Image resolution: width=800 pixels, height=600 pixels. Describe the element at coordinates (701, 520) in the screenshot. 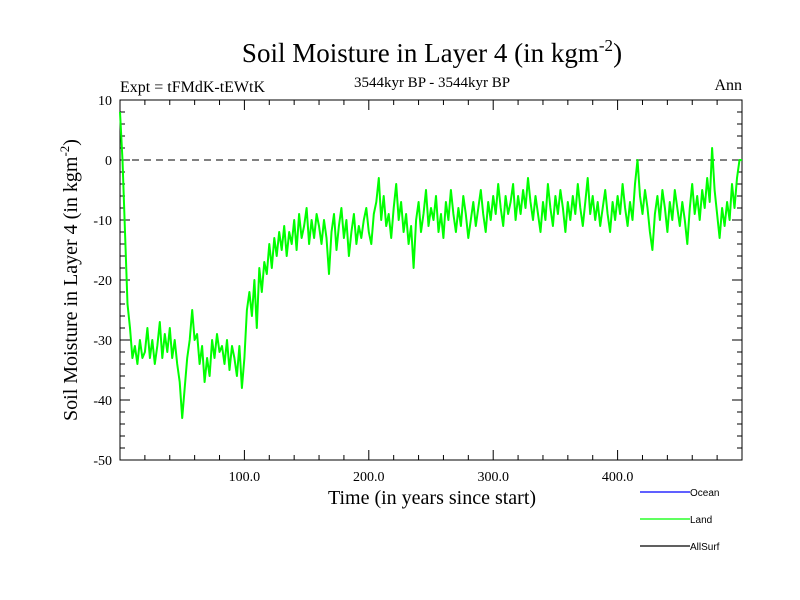

I see `legend-label-land: Land` at that location.